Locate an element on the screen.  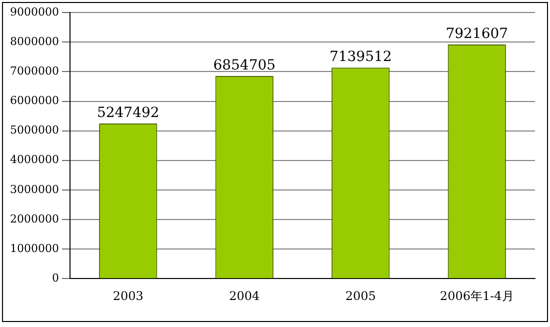
data-label: 5247492 is located at coordinates (128, 113).